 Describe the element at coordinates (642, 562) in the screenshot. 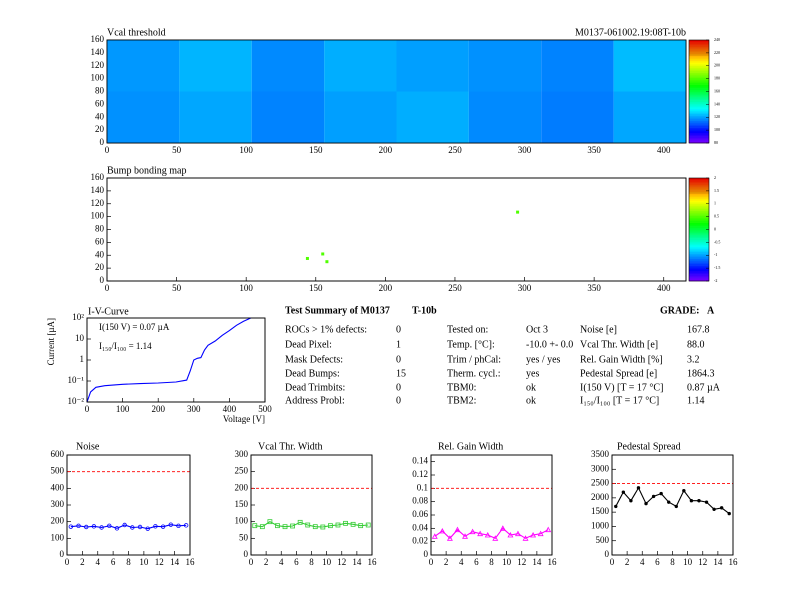

I see `x-tick-label: 4` at that location.